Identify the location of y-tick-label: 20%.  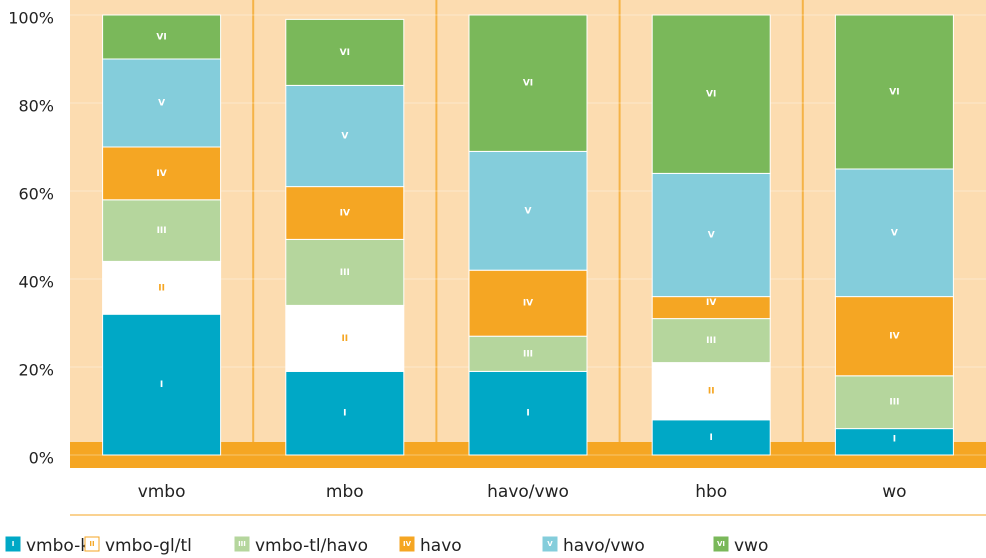
(36, 370).